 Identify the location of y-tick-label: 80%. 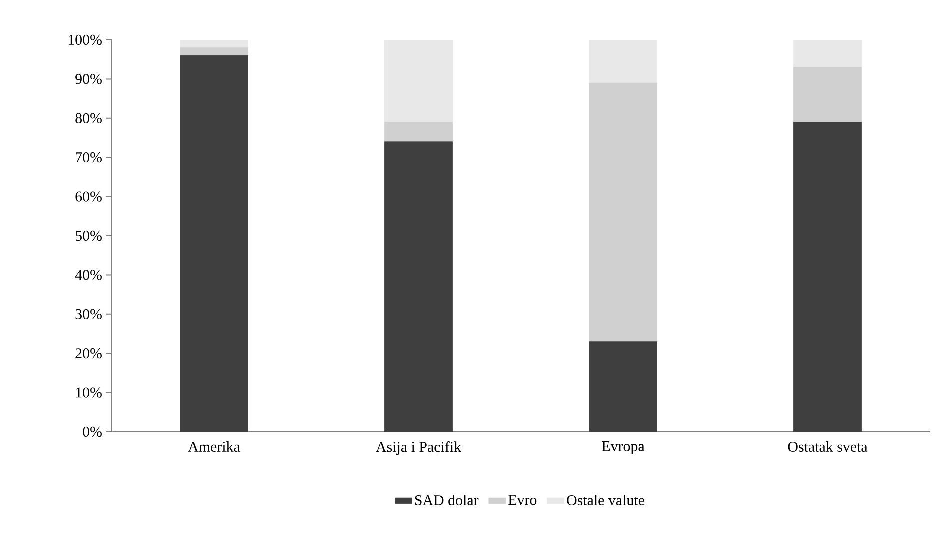
(89, 118).